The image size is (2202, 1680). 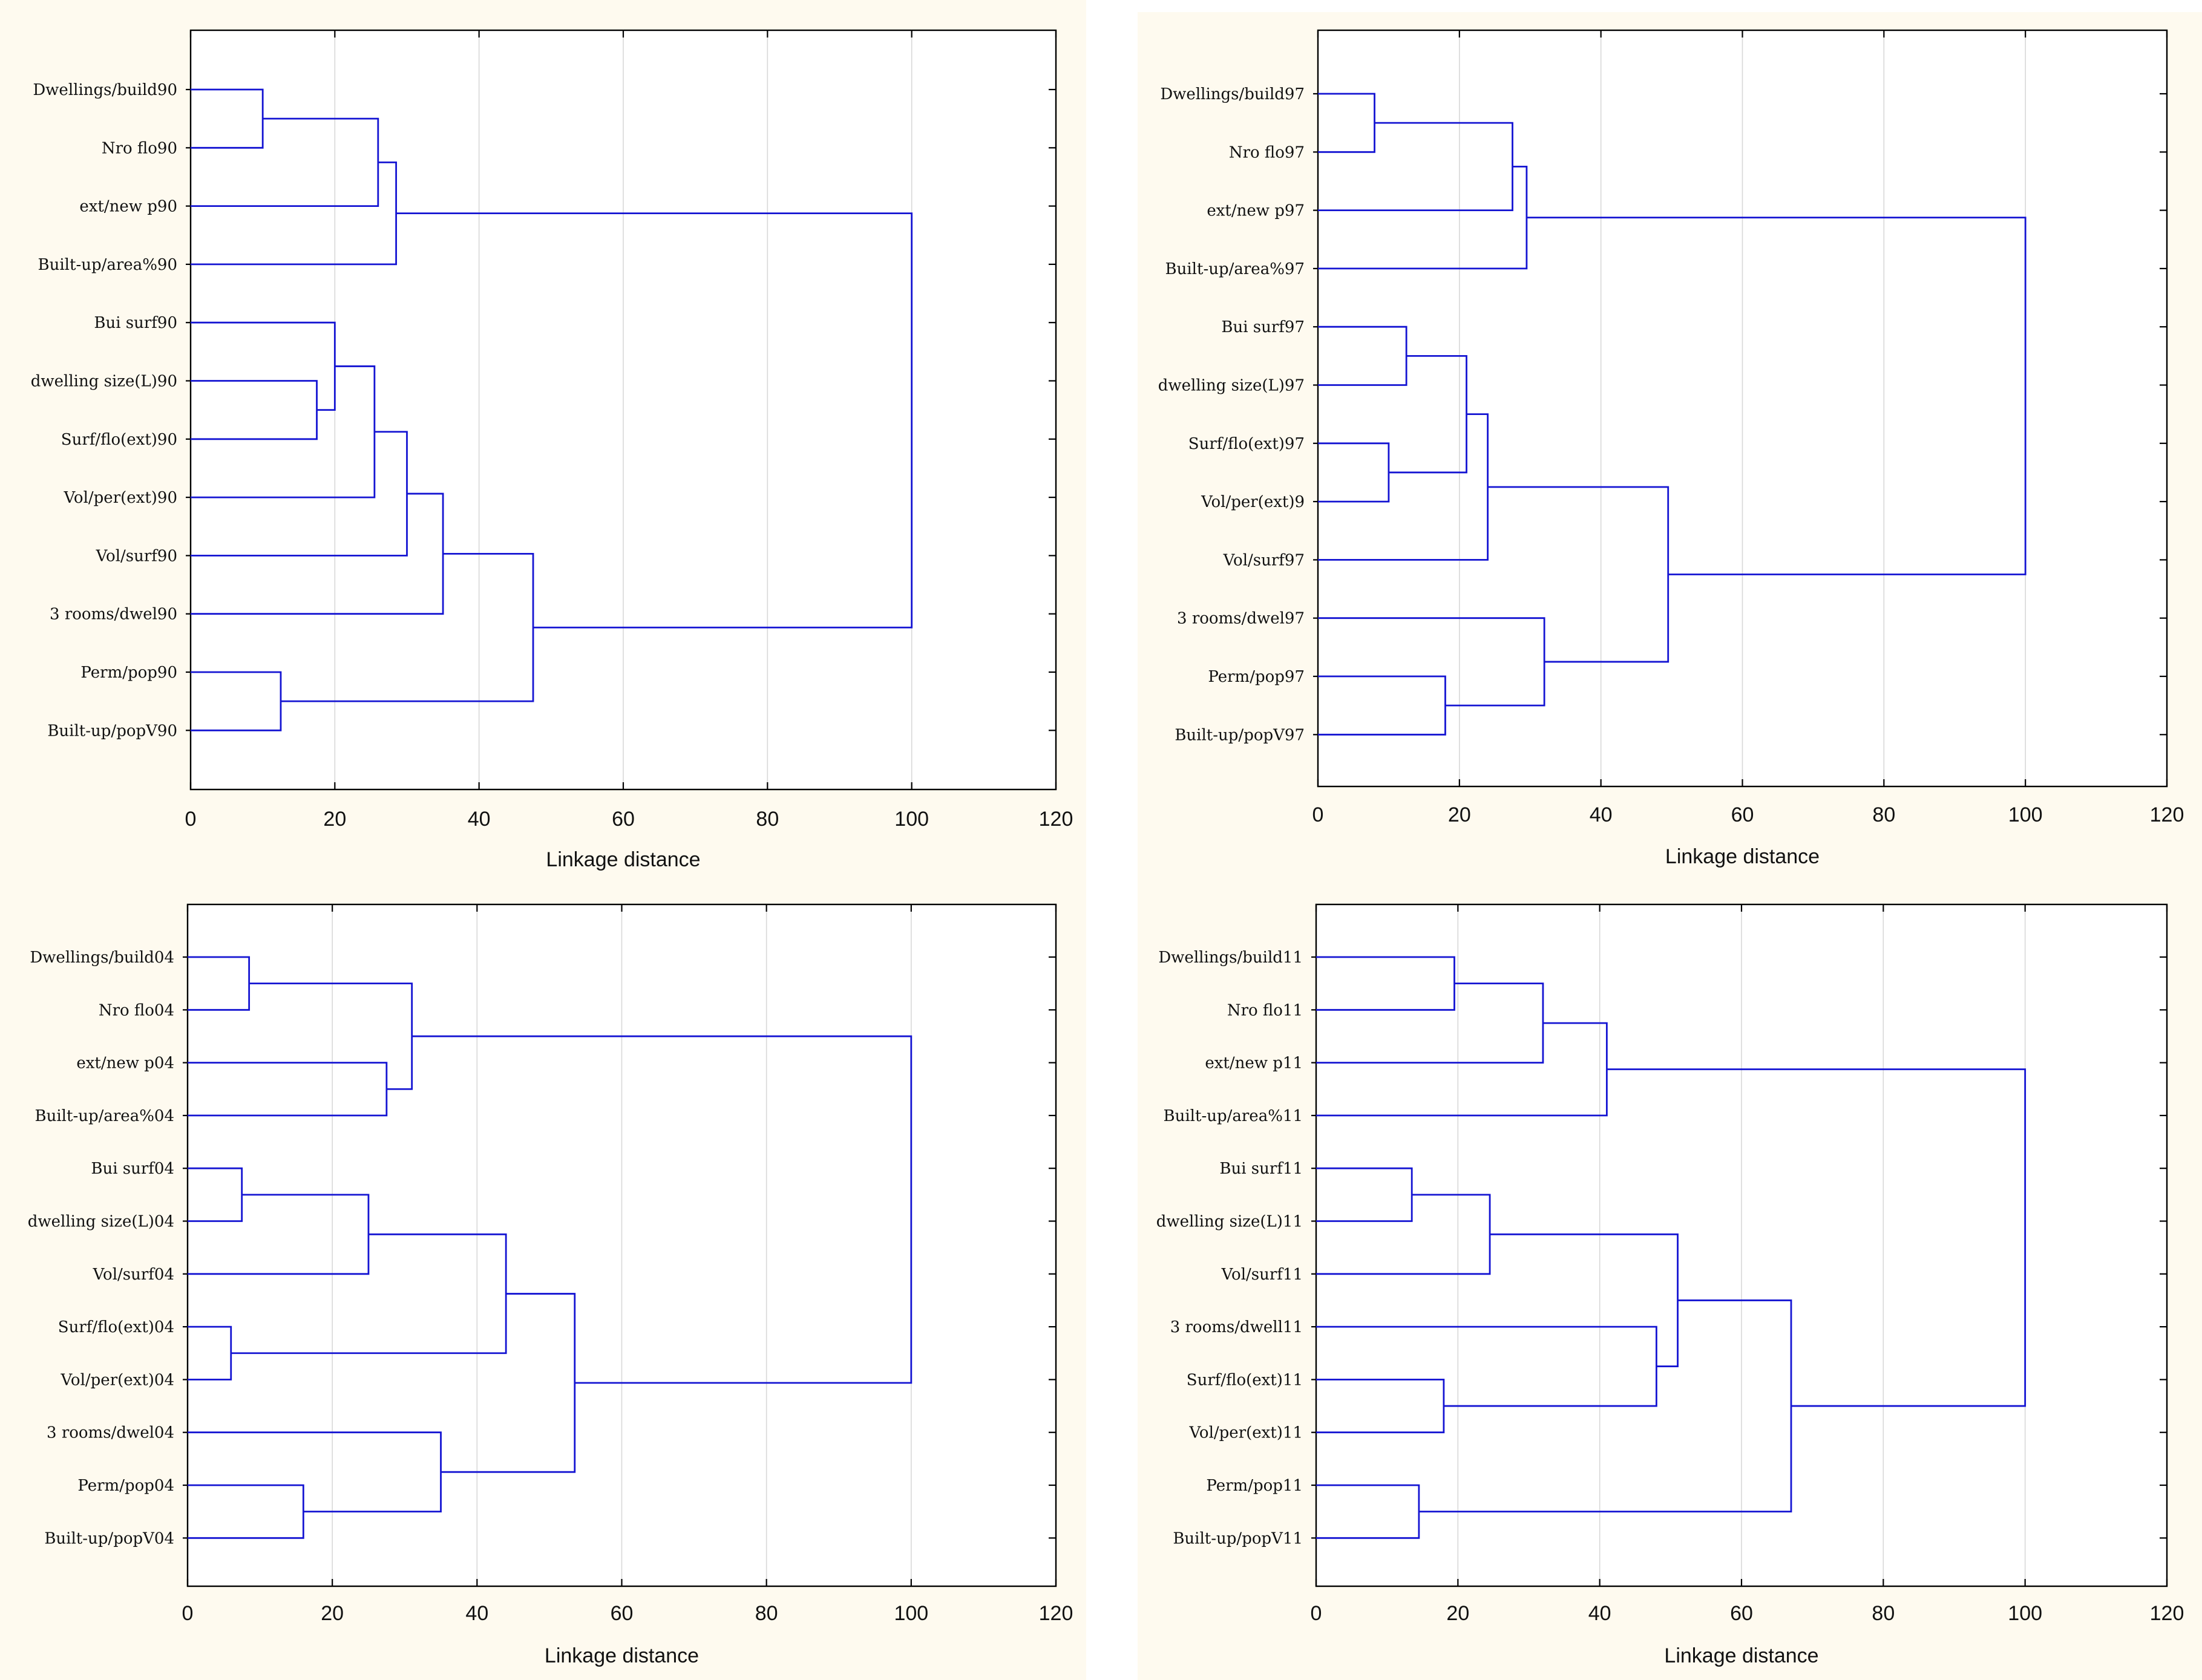 What do you see at coordinates (1263, 327) in the screenshot?
I see `leaf-label: Bui surf97` at bounding box center [1263, 327].